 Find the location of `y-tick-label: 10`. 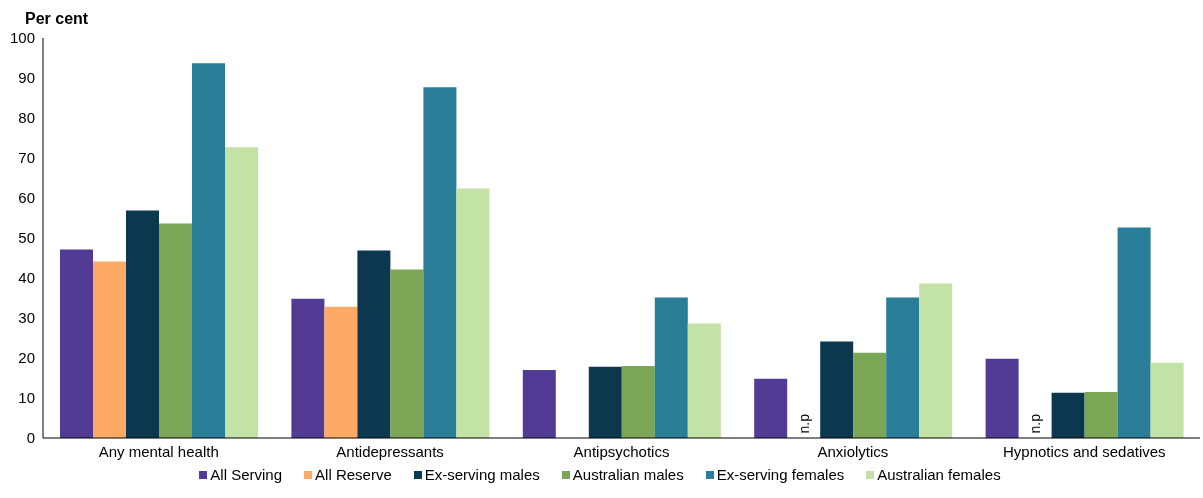

y-tick-label: 10 is located at coordinates (26, 398).